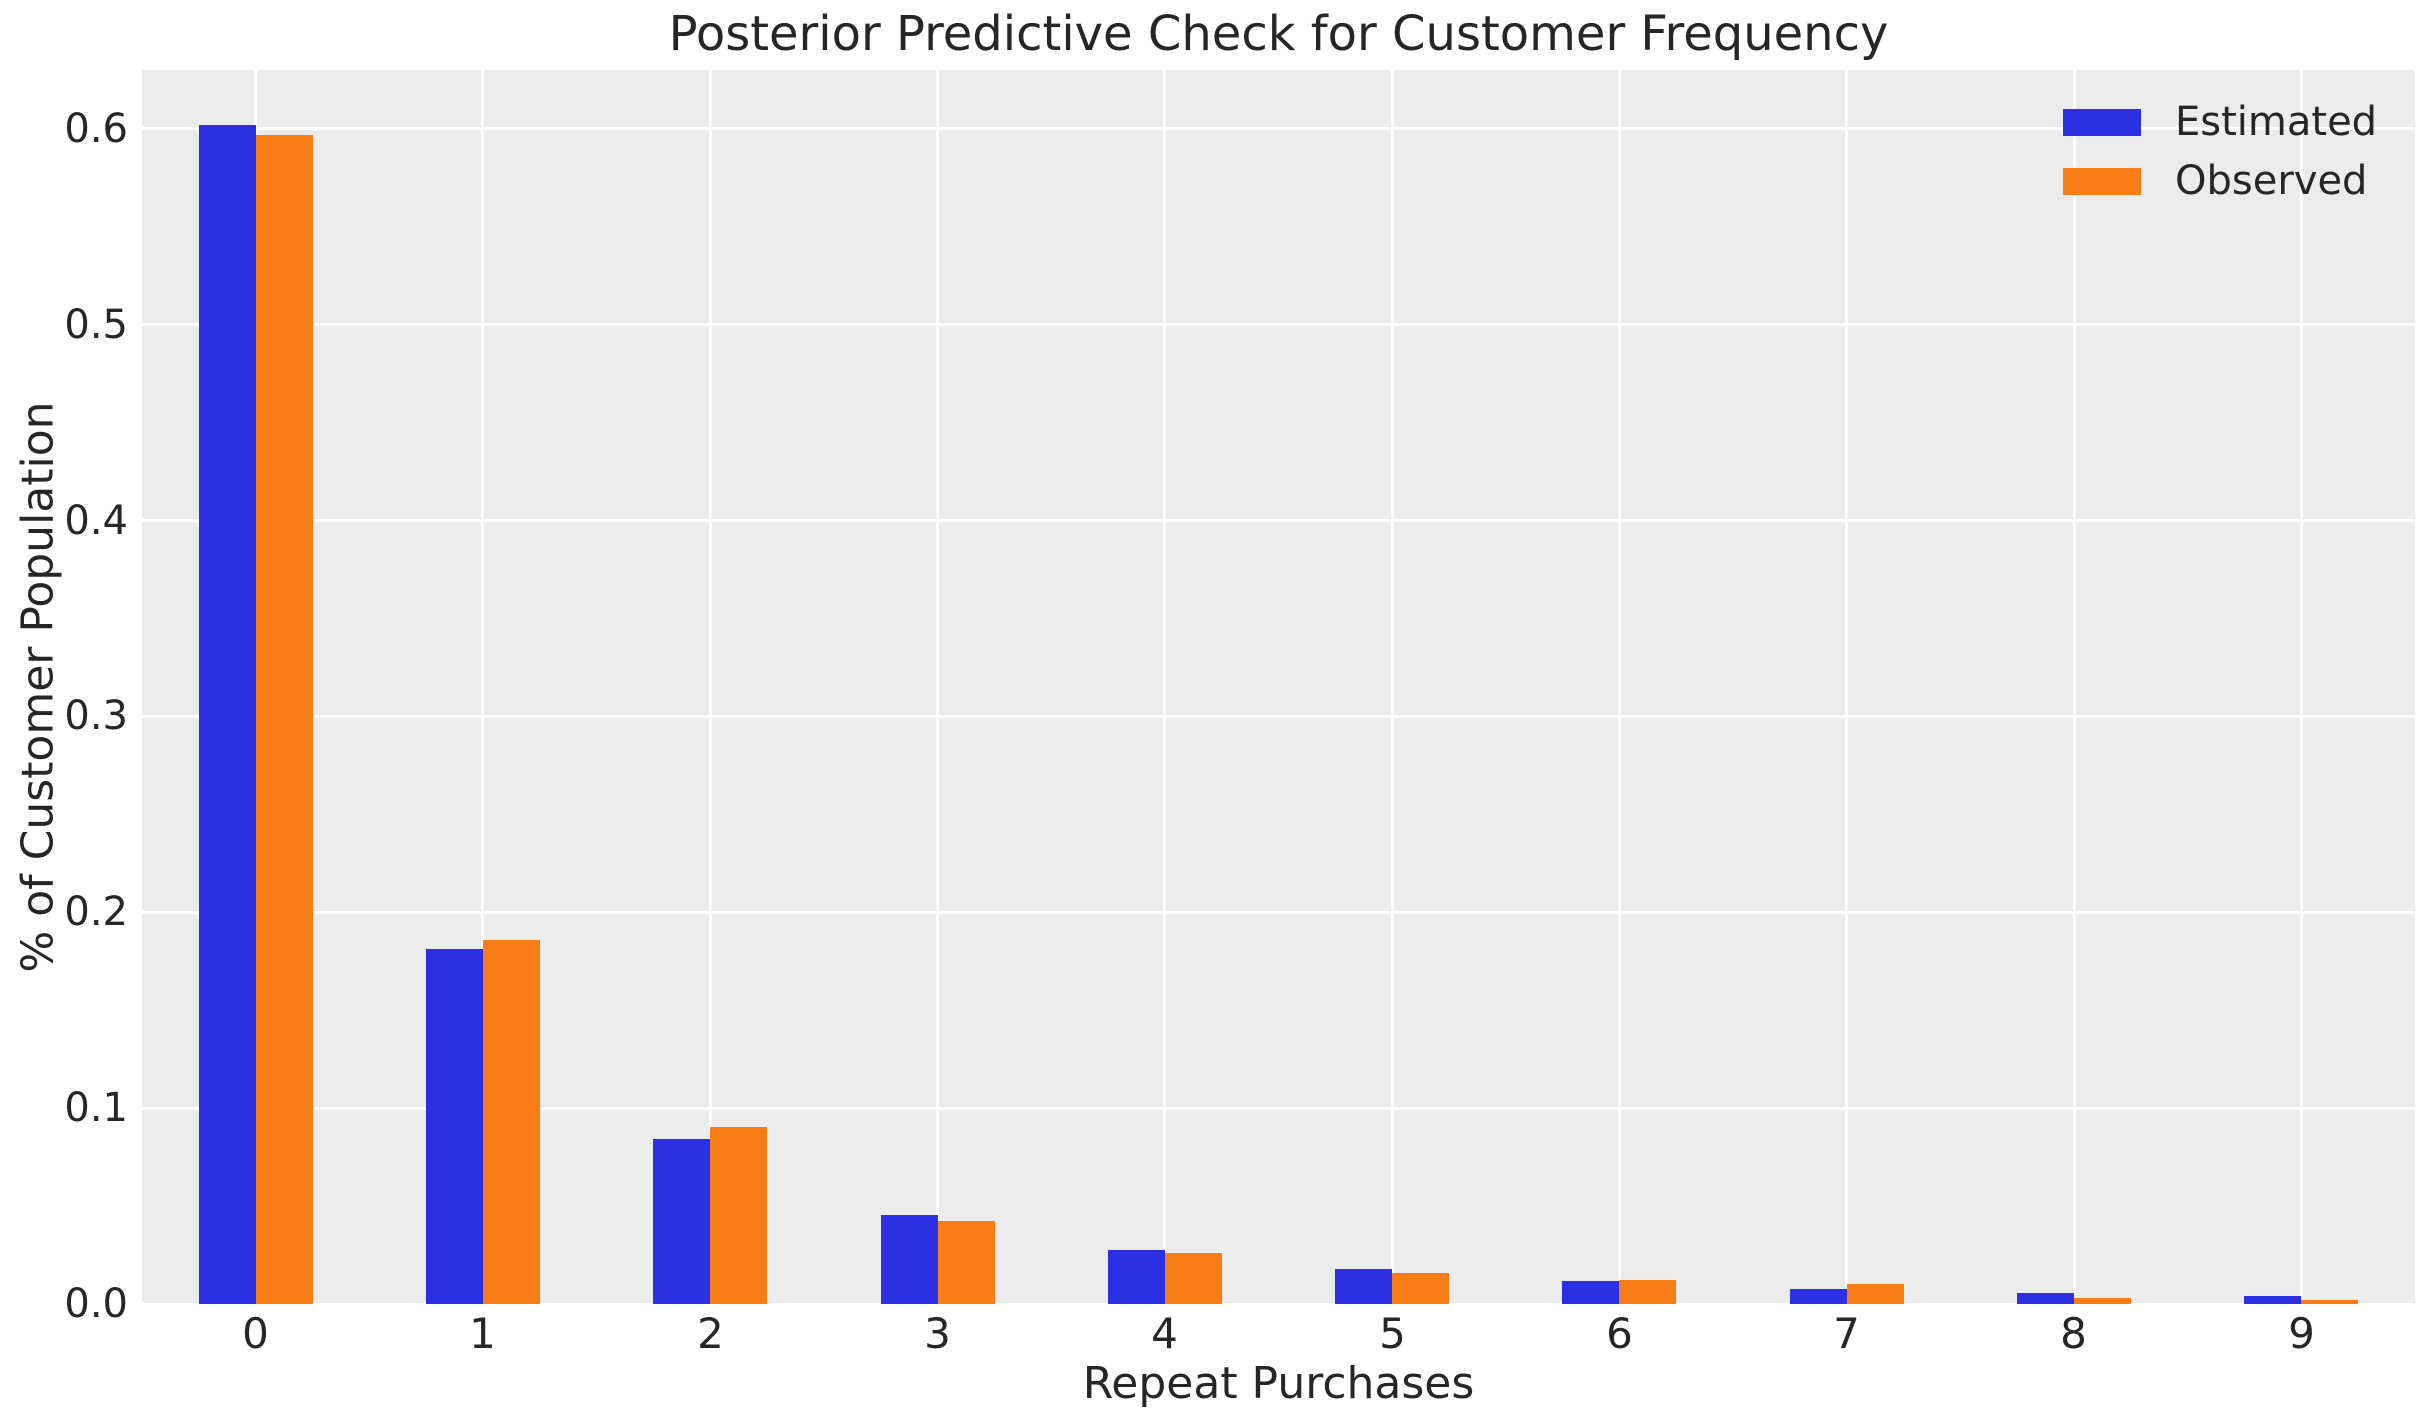 The height and width of the screenshot is (1423, 2423). What do you see at coordinates (96, 716) in the screenshot?
I see `y-tick-label: 0.3` at bounding box center [96, 716].